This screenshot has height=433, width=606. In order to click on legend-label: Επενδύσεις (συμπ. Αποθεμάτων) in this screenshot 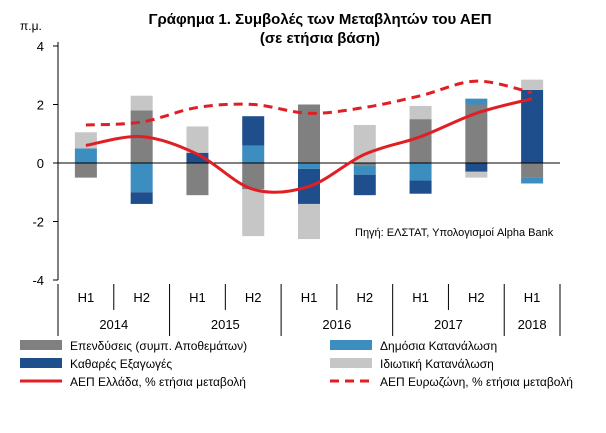, I will do `click(158, 346)`.